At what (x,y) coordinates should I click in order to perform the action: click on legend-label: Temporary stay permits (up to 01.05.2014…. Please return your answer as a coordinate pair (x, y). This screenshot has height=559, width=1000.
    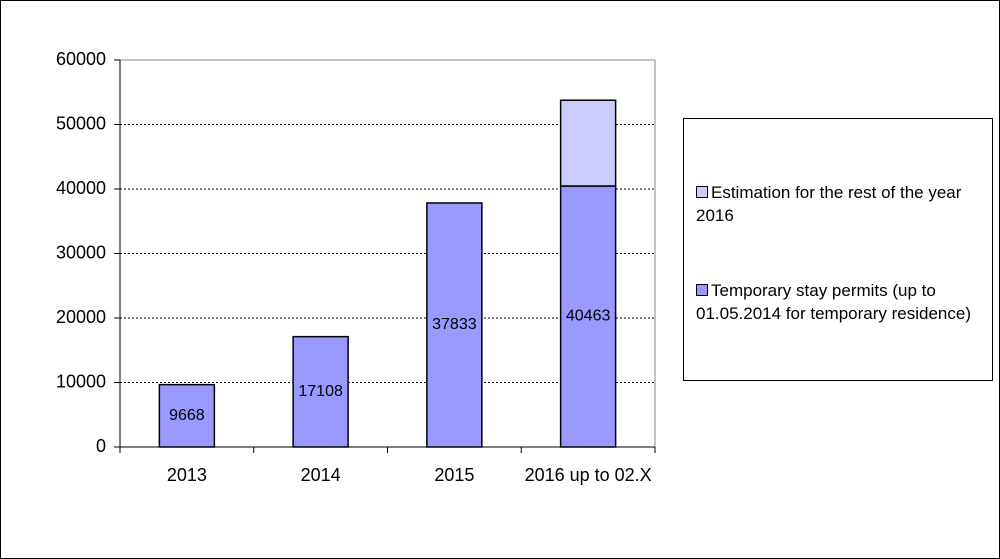
    Looking at the image, I should click on (833, 302).